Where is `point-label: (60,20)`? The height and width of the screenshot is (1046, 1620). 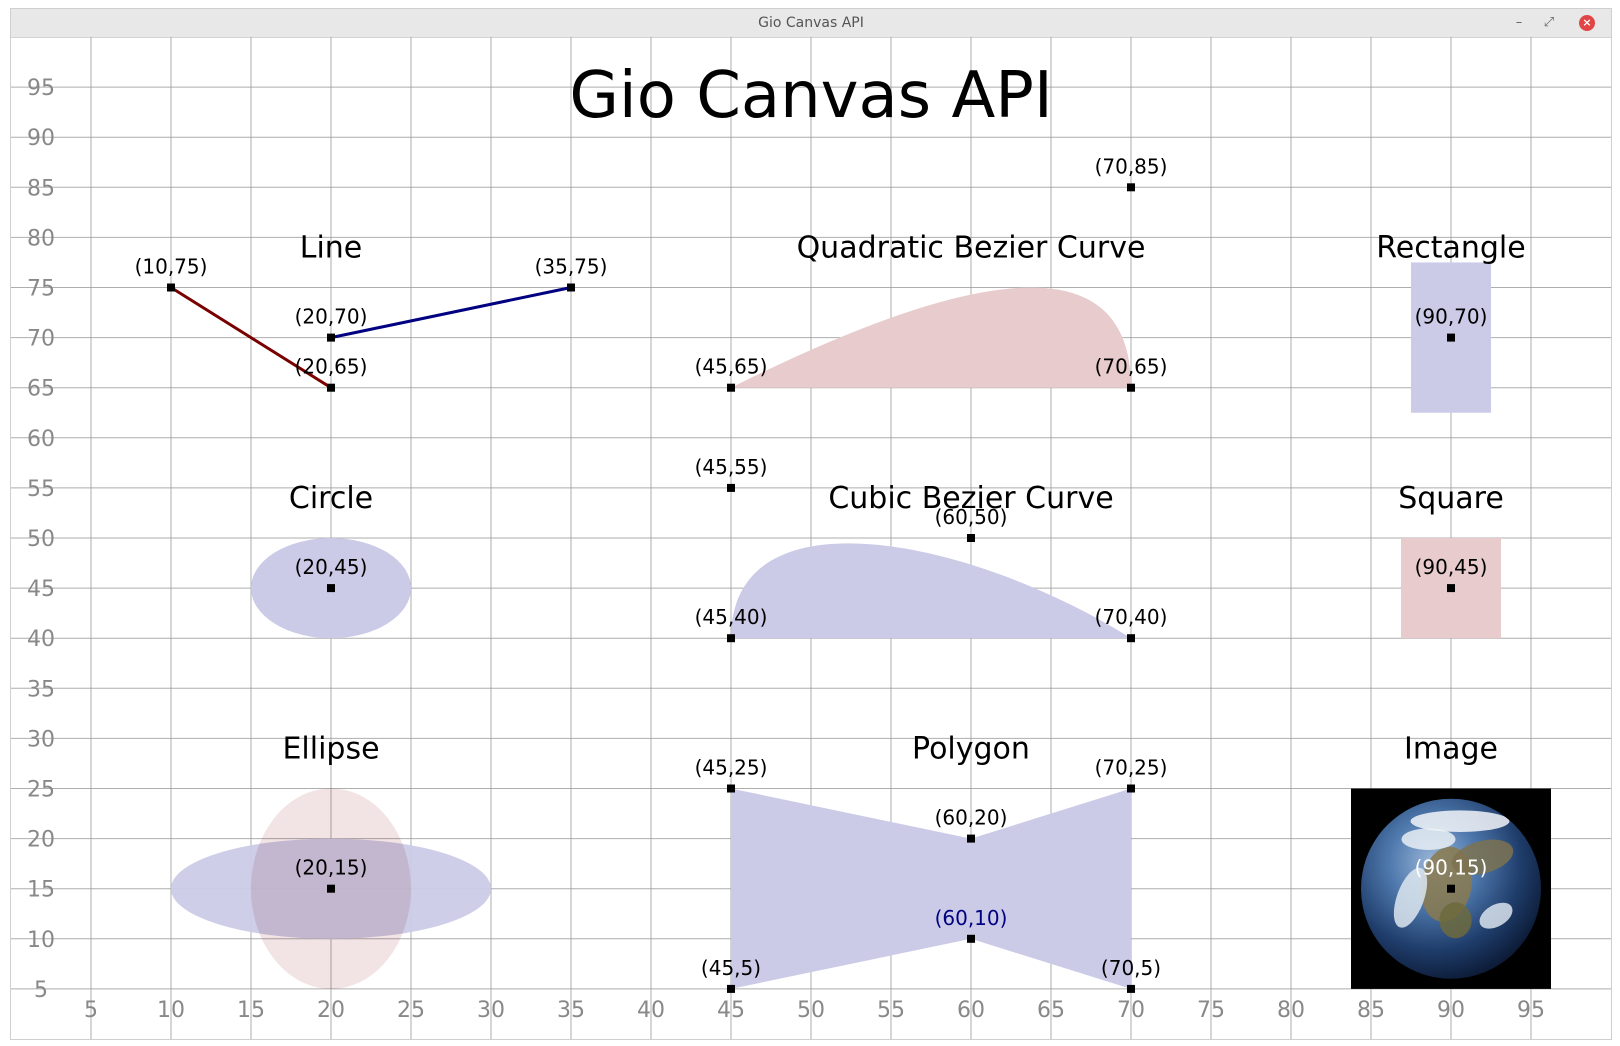 point-label: (60,20) is located at coordinates (971, 818).